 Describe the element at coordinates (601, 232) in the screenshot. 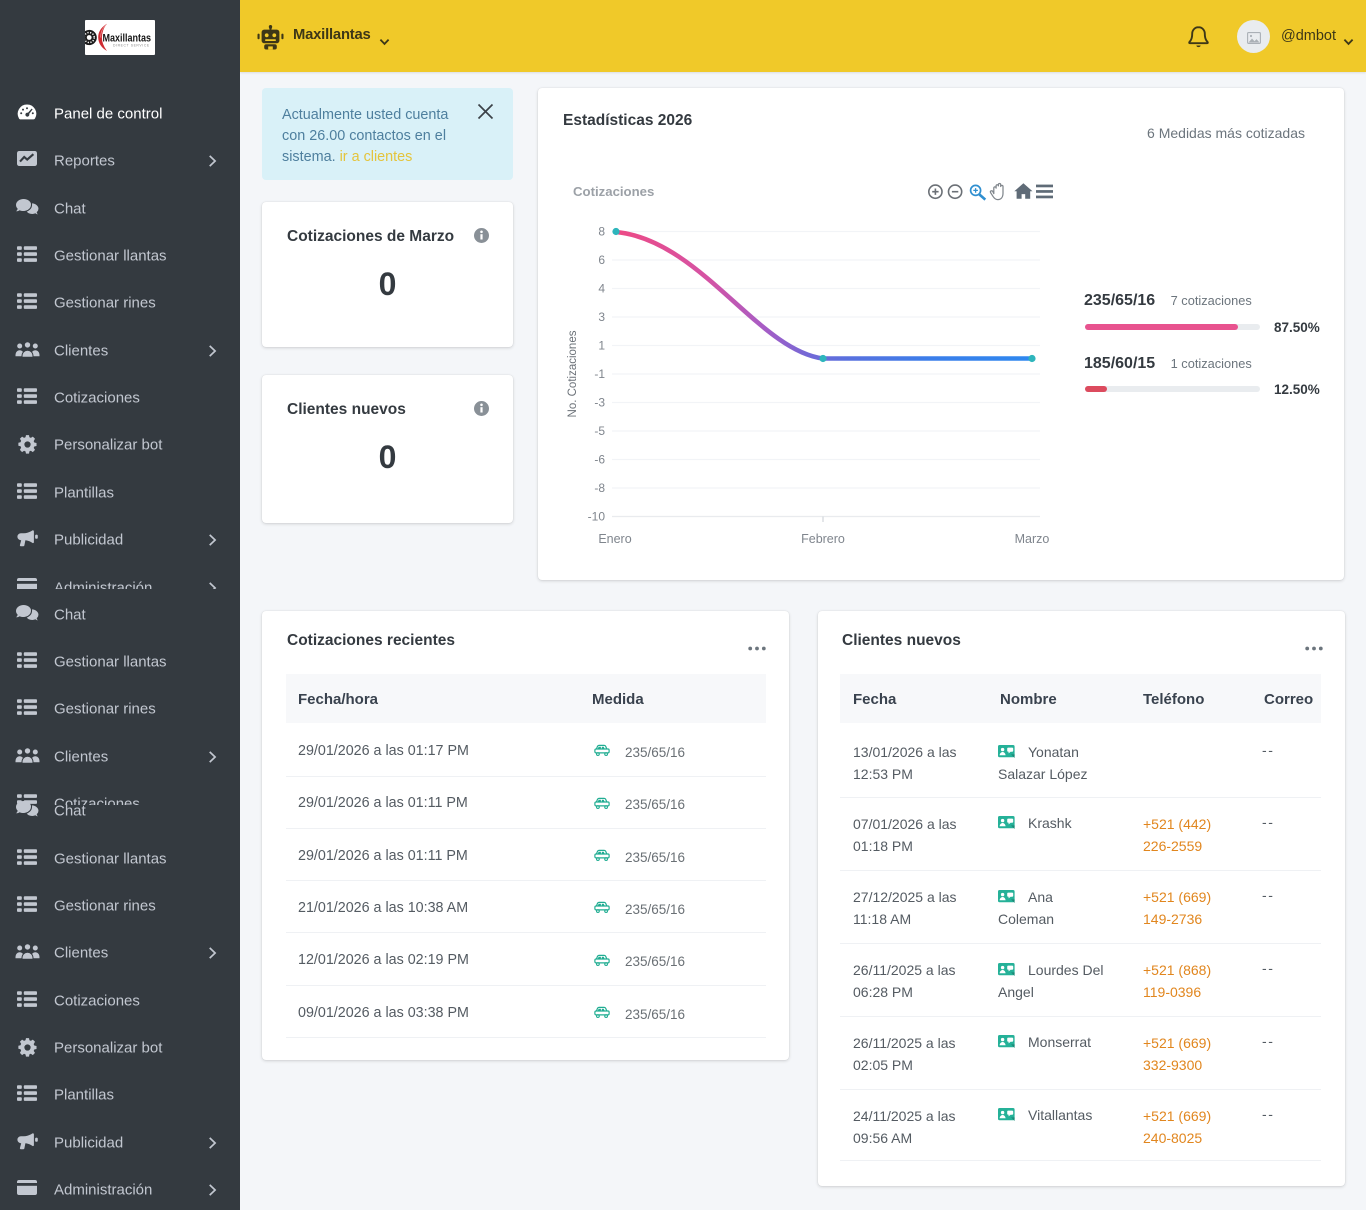

I see `svg-text: 8` at that location.